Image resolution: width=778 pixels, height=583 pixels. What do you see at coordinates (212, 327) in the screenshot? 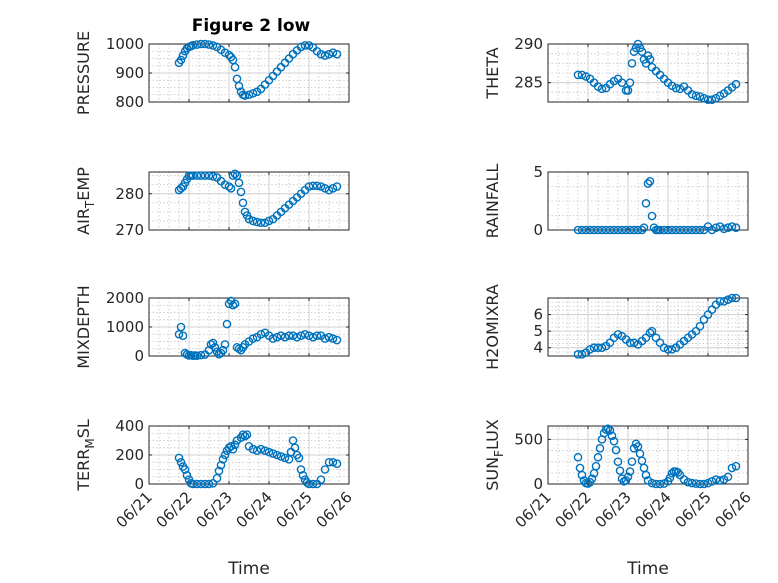
I see `subplot-5: 0 1000 2000 MIXDEPTH` at bounding box center [212, 327].